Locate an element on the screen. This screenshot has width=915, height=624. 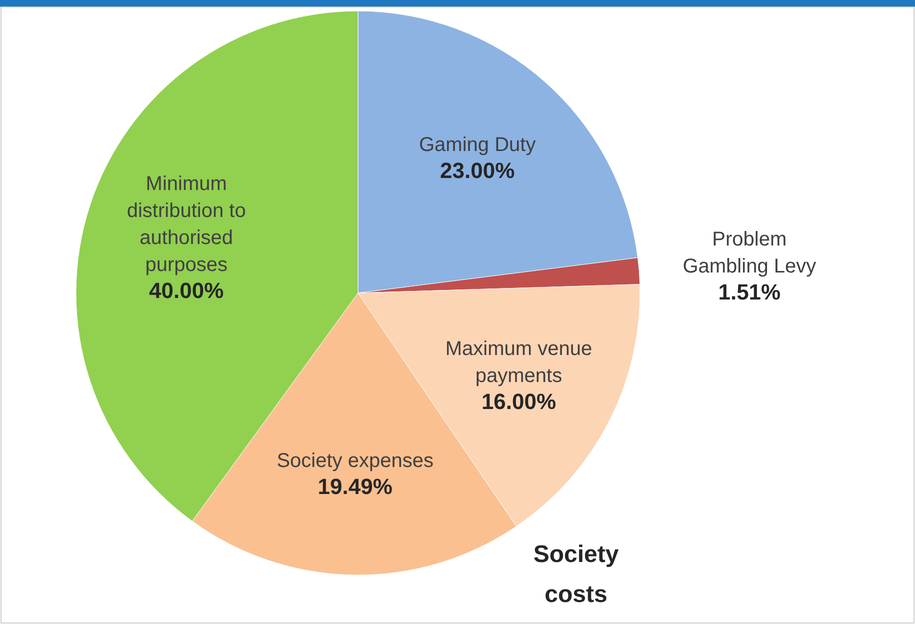
slice-label: Minimum distribution to authorised purposes is located at coordinates (186, 224).